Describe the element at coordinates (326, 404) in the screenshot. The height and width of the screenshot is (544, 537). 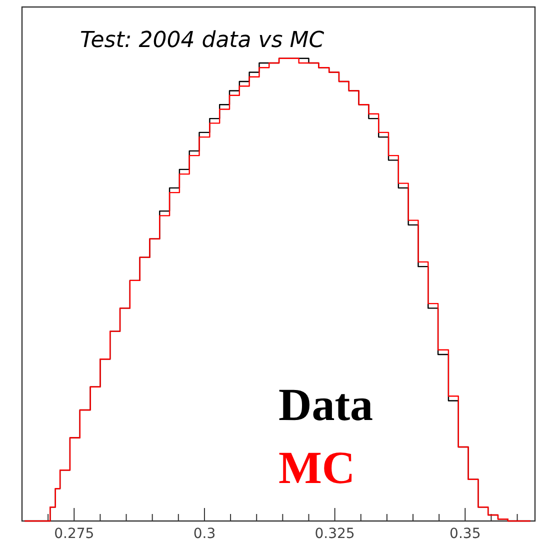
I see `series-label: Data` at that location.